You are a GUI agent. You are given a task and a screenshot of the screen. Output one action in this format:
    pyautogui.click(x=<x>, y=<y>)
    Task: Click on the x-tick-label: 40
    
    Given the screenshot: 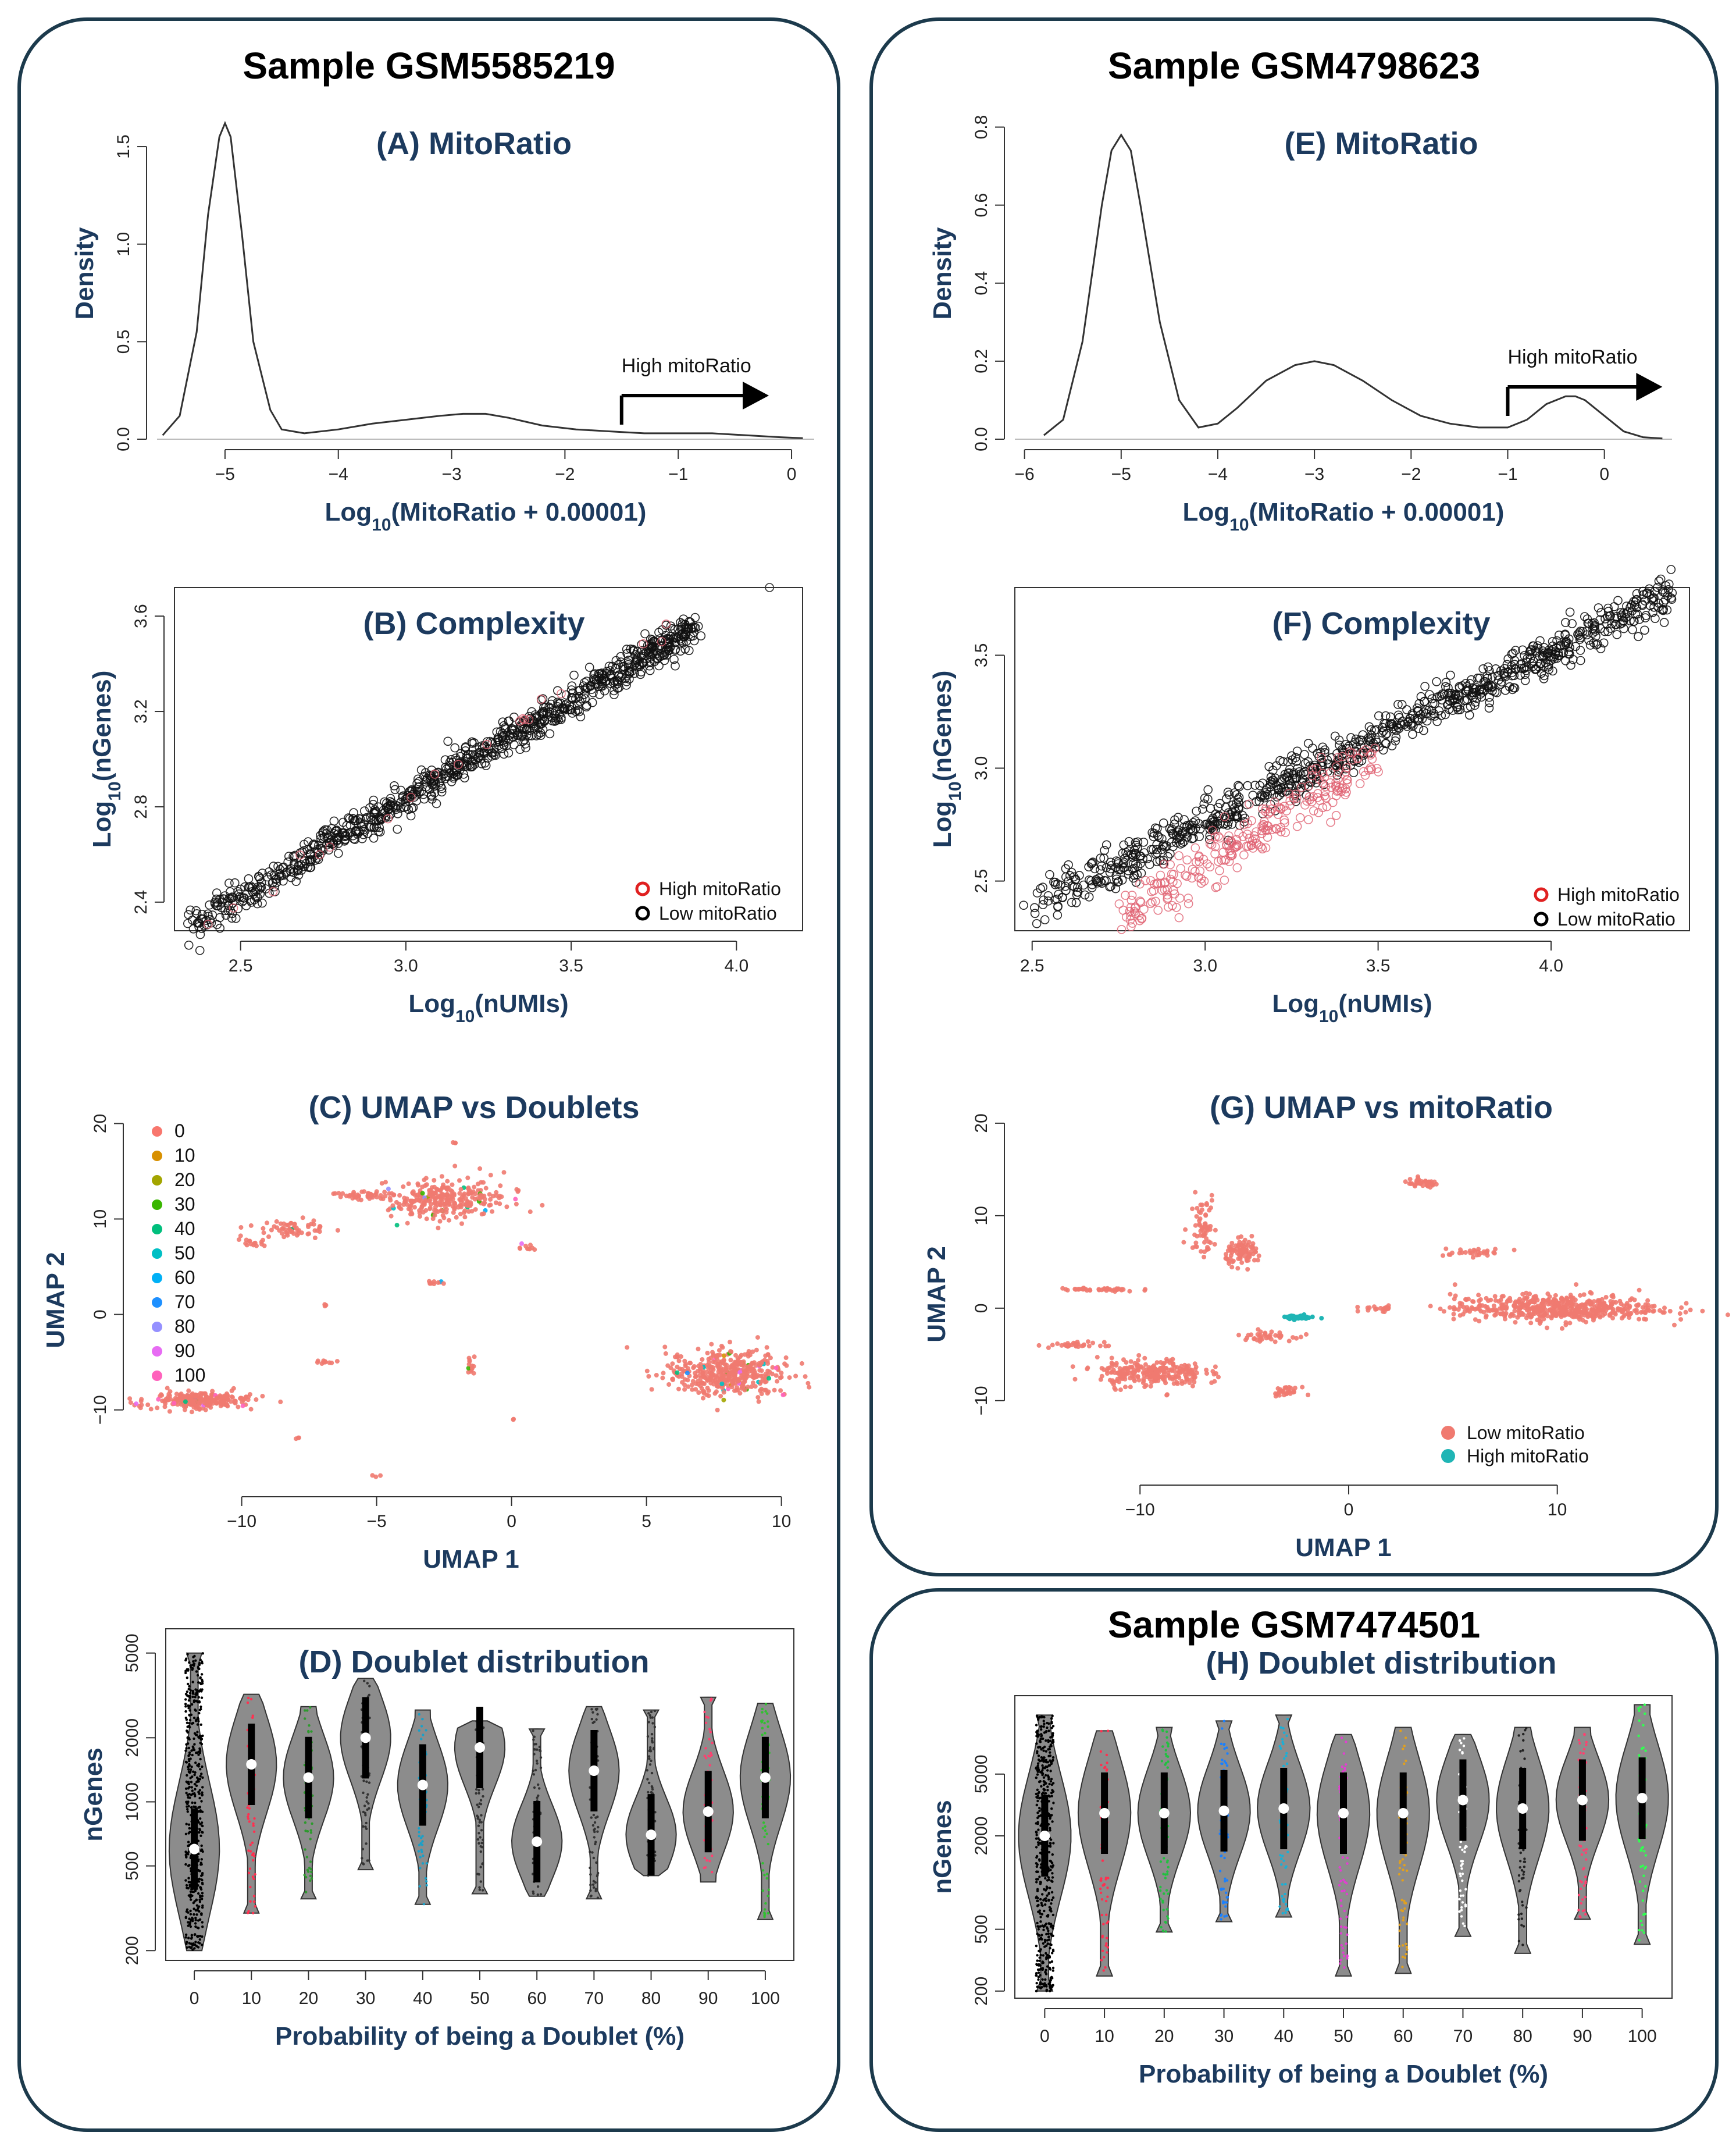 What is the action you would take?
    pyautogui.click(x=422, y=1999)
    